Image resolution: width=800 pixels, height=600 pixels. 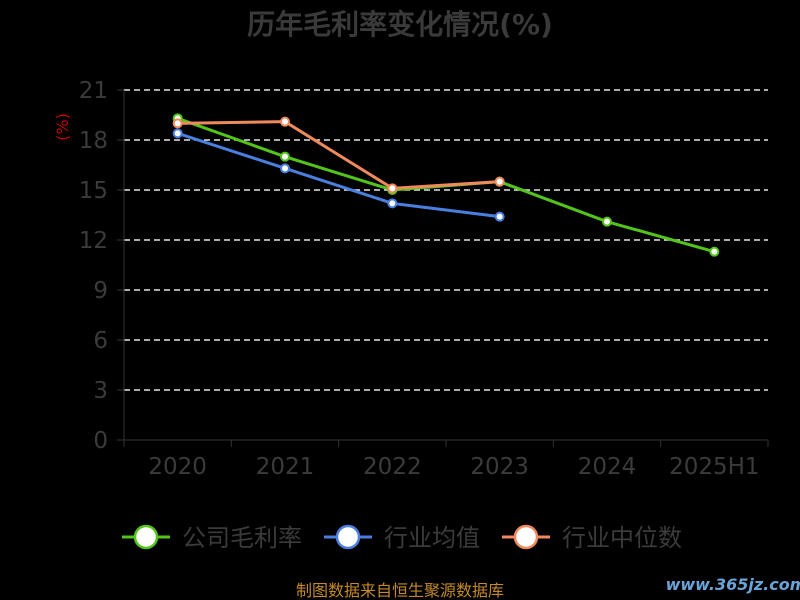 I want to click on legend-item-1: 行业均值, so click(x=402, y=538).